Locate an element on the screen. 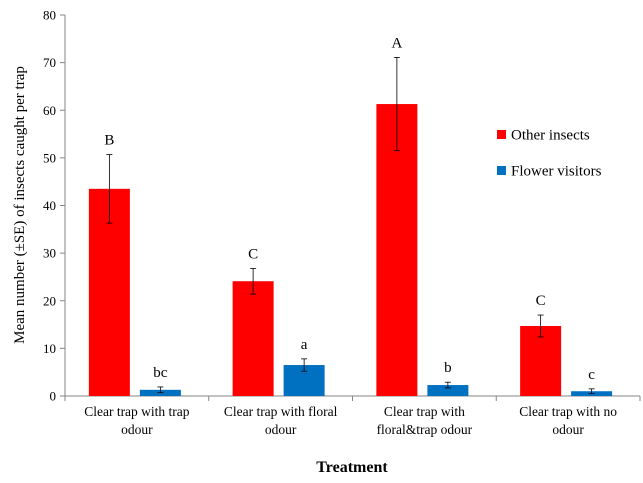 The width and height of the screenshot is (643, 483). significance-label: A is located at coordinates (396, 43).